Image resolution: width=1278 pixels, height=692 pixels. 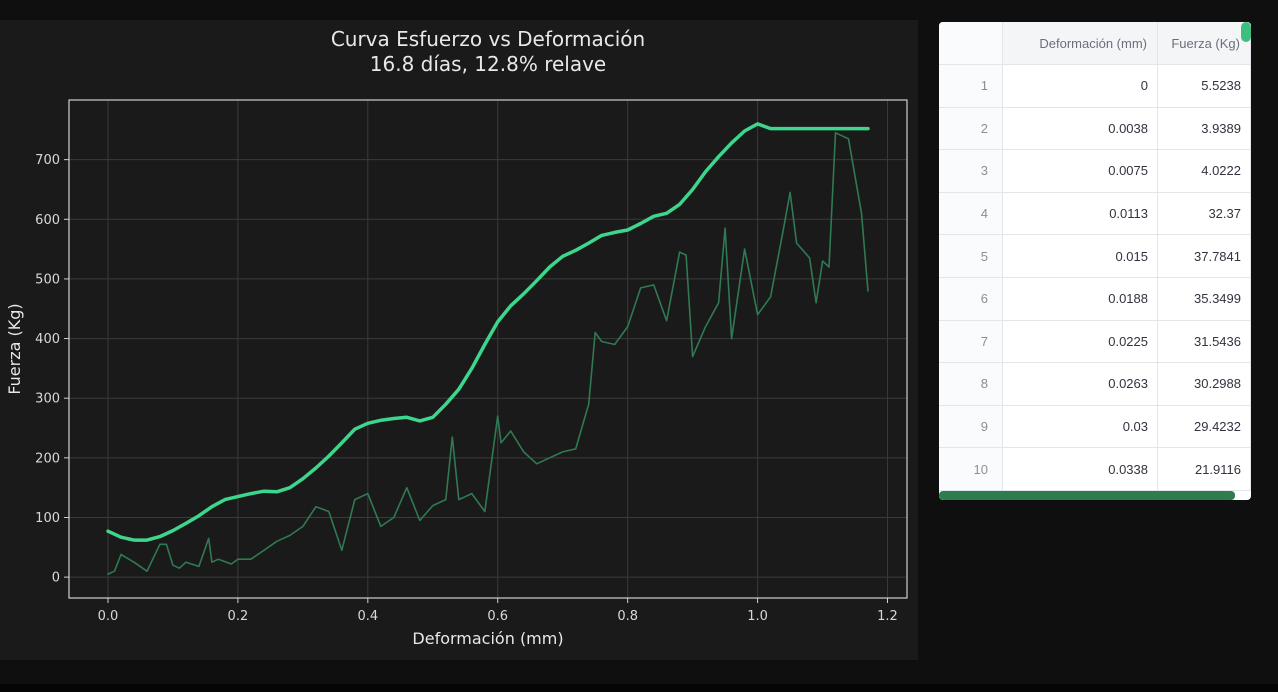 What do you see at coordinates (1080, 469) in the screenshot?
I see `cell-deformacion: 0.0338` at bounding box center [1080, 469].